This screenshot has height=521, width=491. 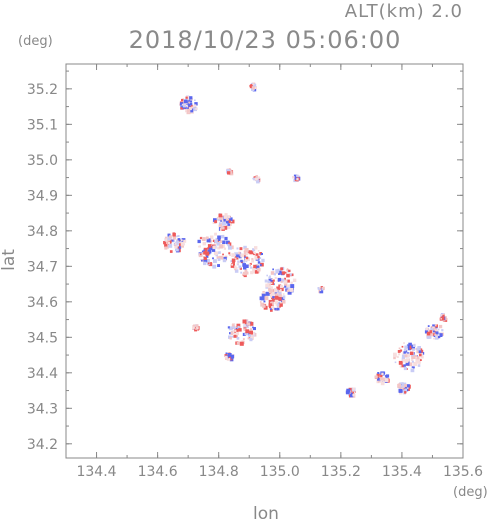 I want to click on y-tick-label: 34.9, so click(x=42, y=196).